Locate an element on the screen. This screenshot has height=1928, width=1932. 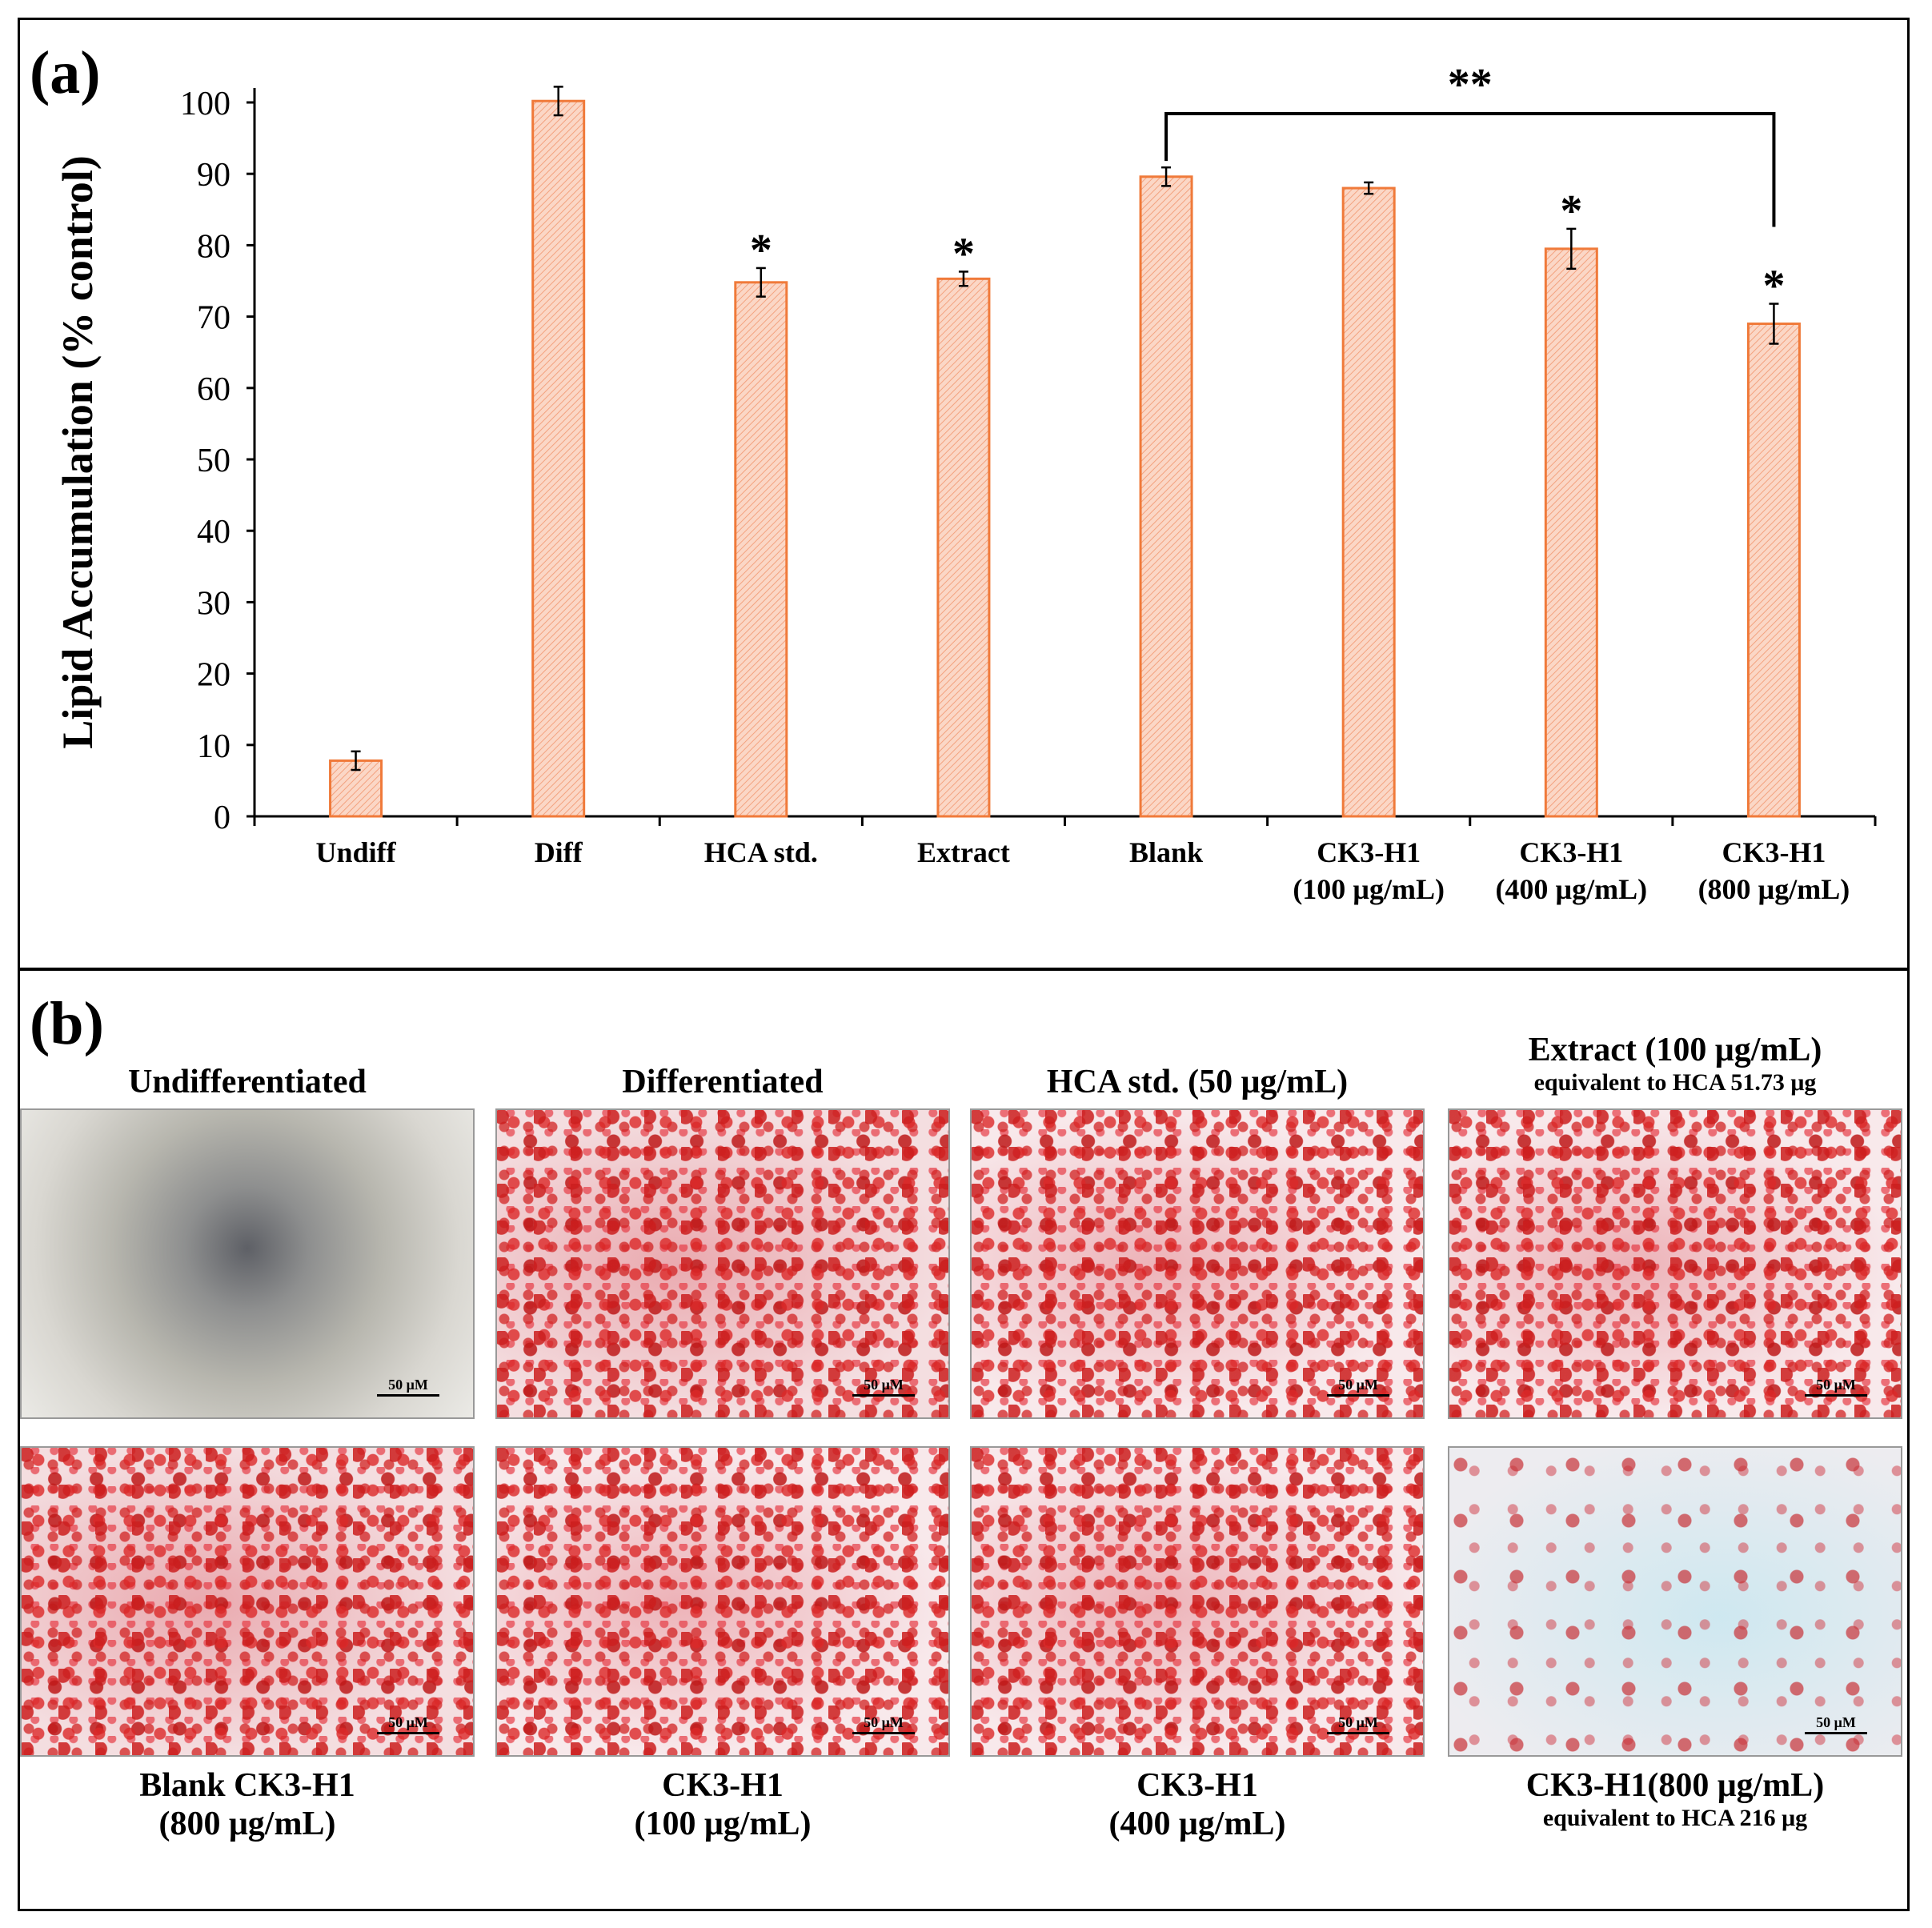
micrograph-title-text: Undifferentiated is located at coordinates (247, 1082).